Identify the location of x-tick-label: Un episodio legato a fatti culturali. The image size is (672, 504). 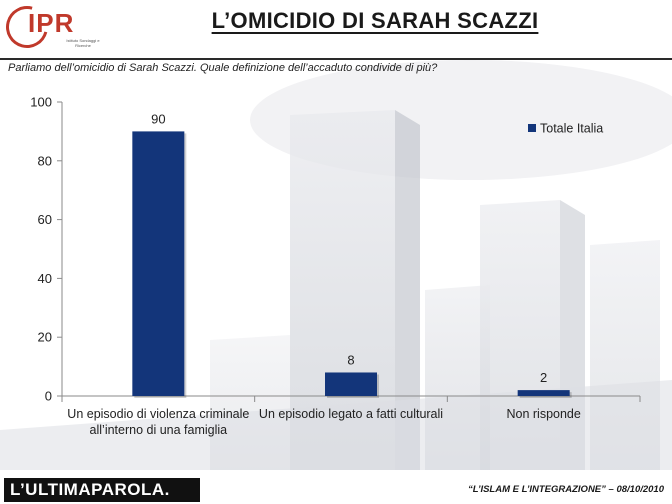
(351, 414).